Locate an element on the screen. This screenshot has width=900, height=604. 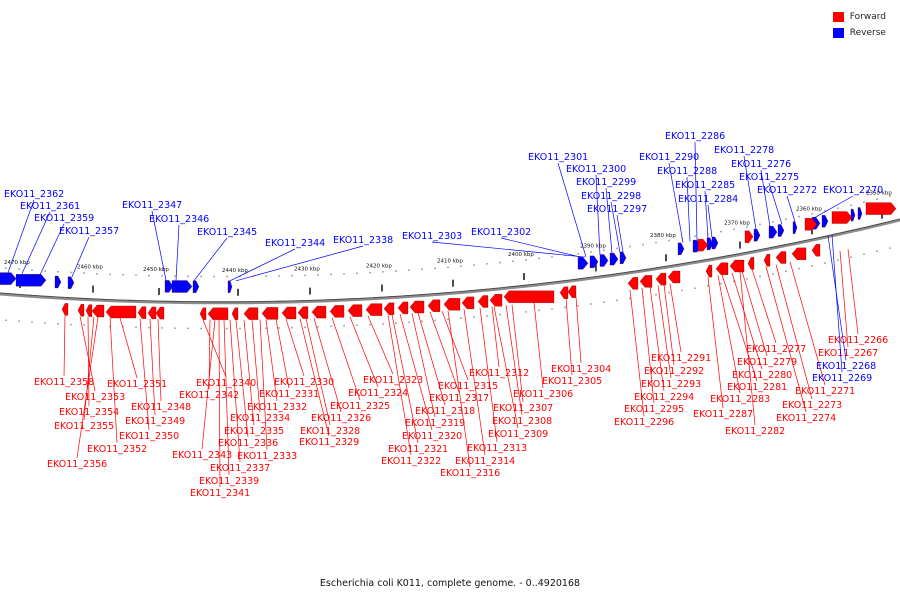
gene-label: EKO11_2316 is located at coordinates (470, 473).